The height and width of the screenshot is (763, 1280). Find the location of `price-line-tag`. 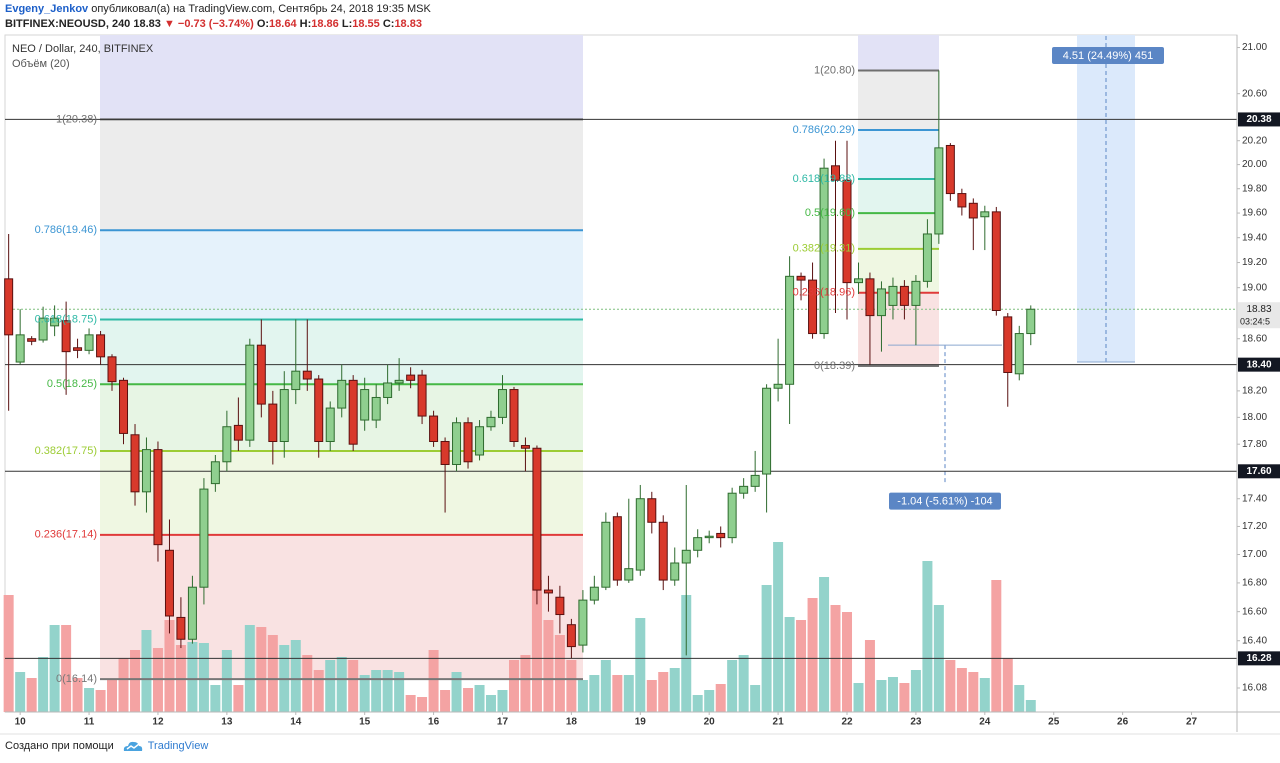

price-line-tag is located at coordinates (1259, 658).